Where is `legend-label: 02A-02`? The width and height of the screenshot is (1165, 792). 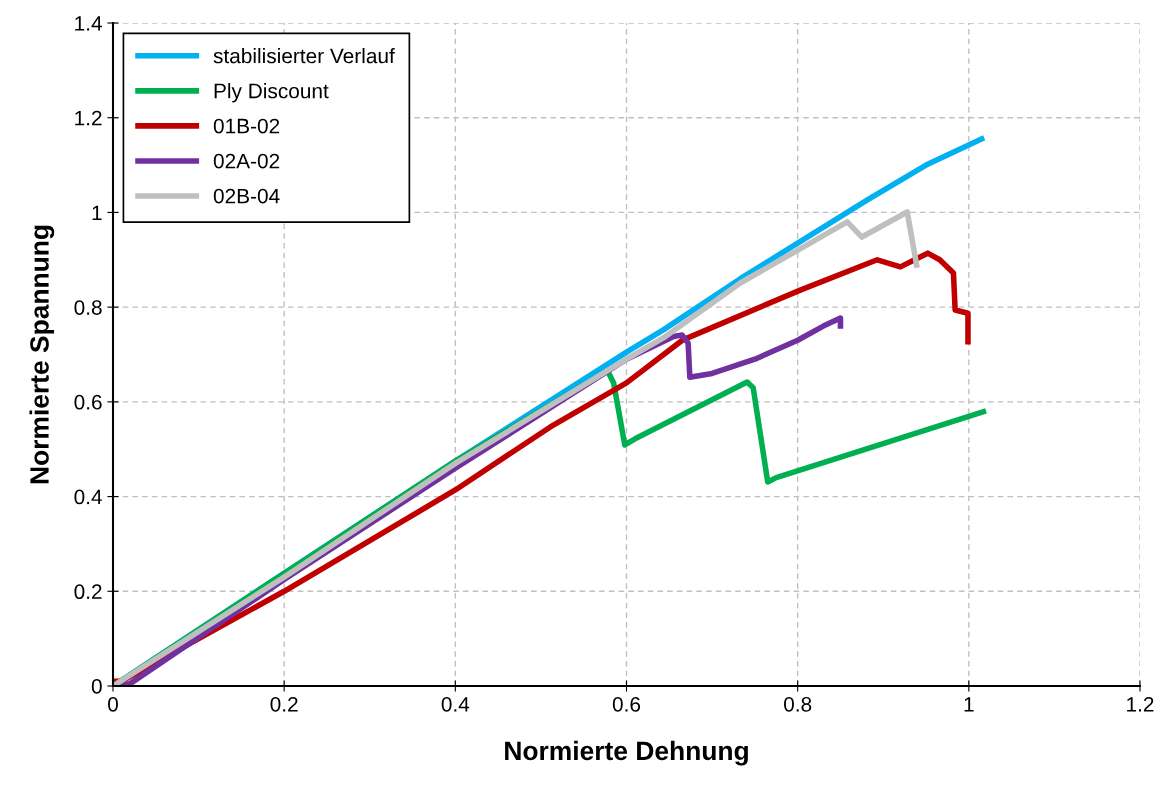
legend-label: 02A-02 is located at coordinates (246, 161).